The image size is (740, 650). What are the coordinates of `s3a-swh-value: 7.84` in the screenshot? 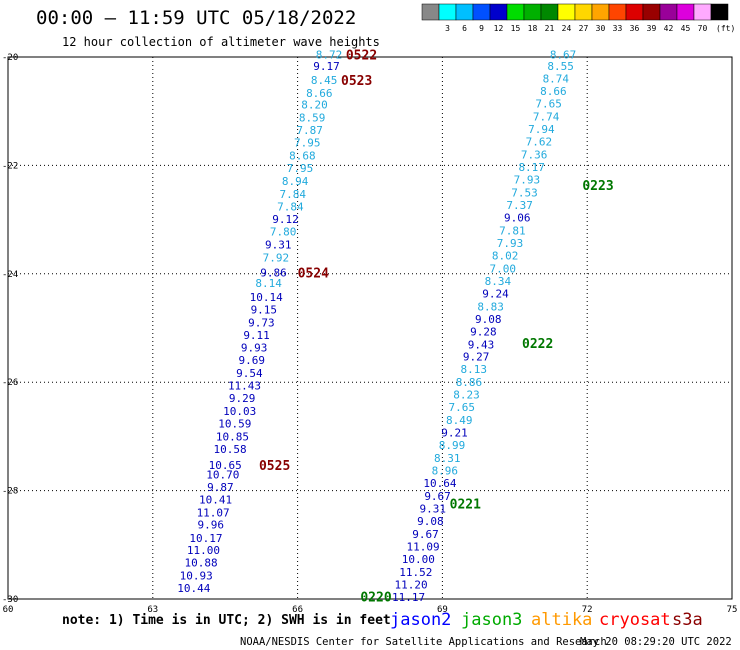 It's located at (293, 194).